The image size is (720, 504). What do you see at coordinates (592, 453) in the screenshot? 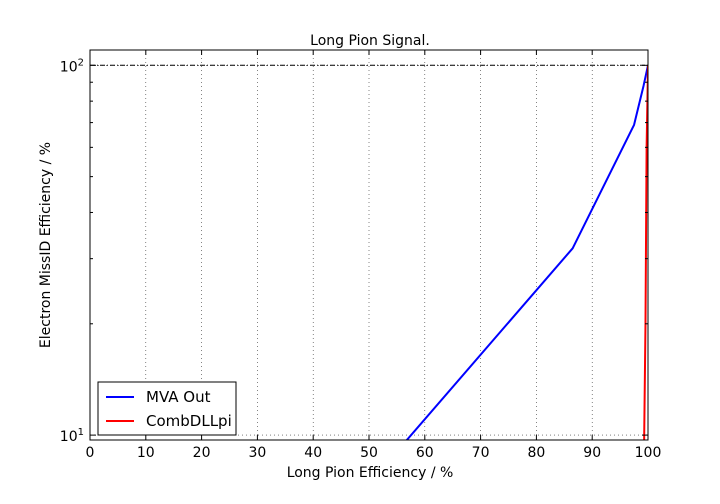
I see `x-tick-label: 90` at bounding box center [592, 453].